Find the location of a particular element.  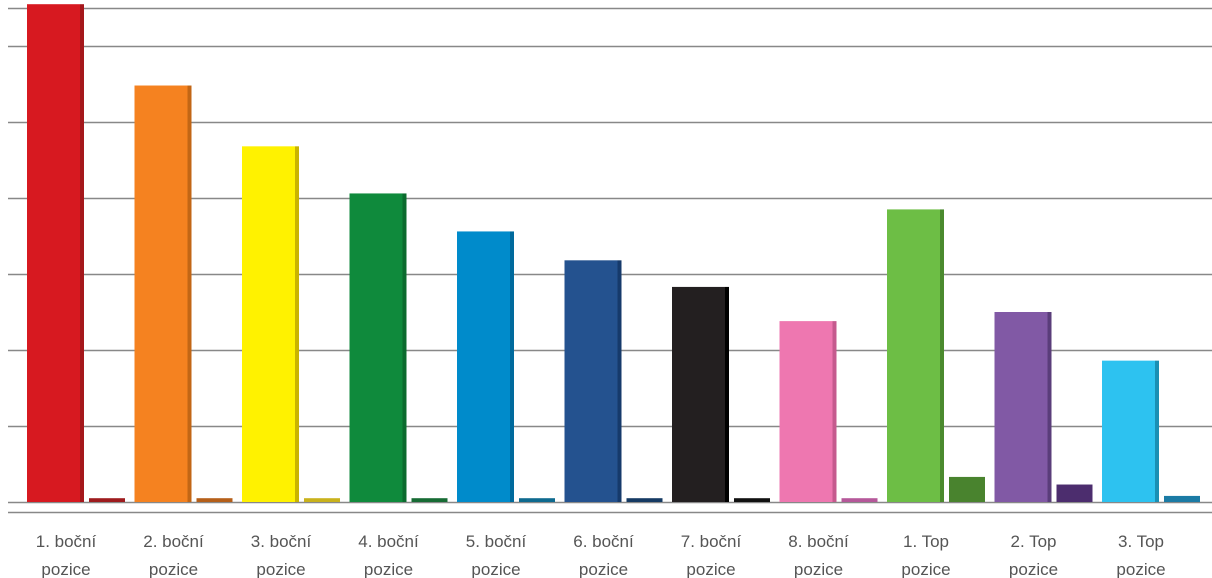

x-tick-label: 3. boční is located at coordinates (281, 541).